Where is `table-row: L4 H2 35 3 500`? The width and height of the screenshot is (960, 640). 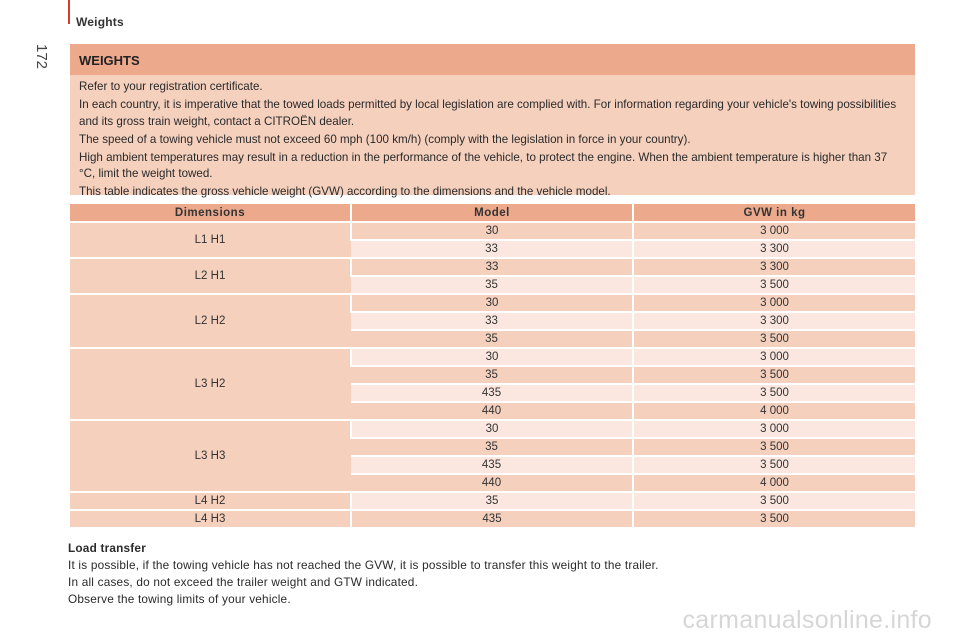 table-row: L4 H2 35 3 500 is located at coordinates (492, 501).